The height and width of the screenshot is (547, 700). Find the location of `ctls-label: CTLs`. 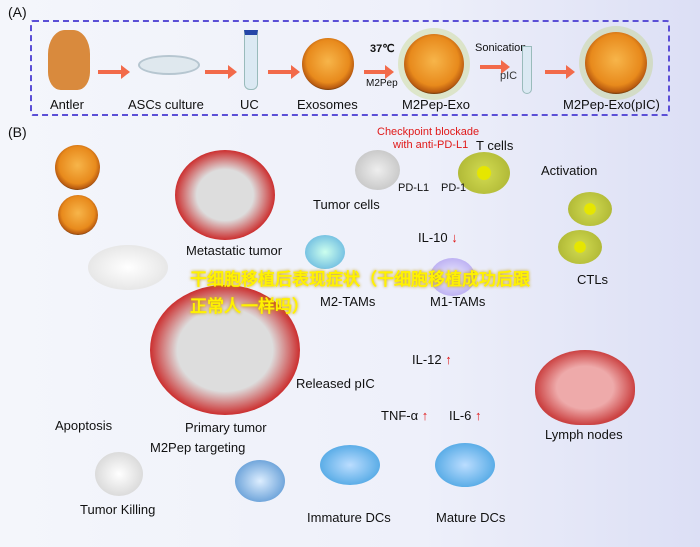

ctls-label: CTLs is located at coordinates (593, 279).